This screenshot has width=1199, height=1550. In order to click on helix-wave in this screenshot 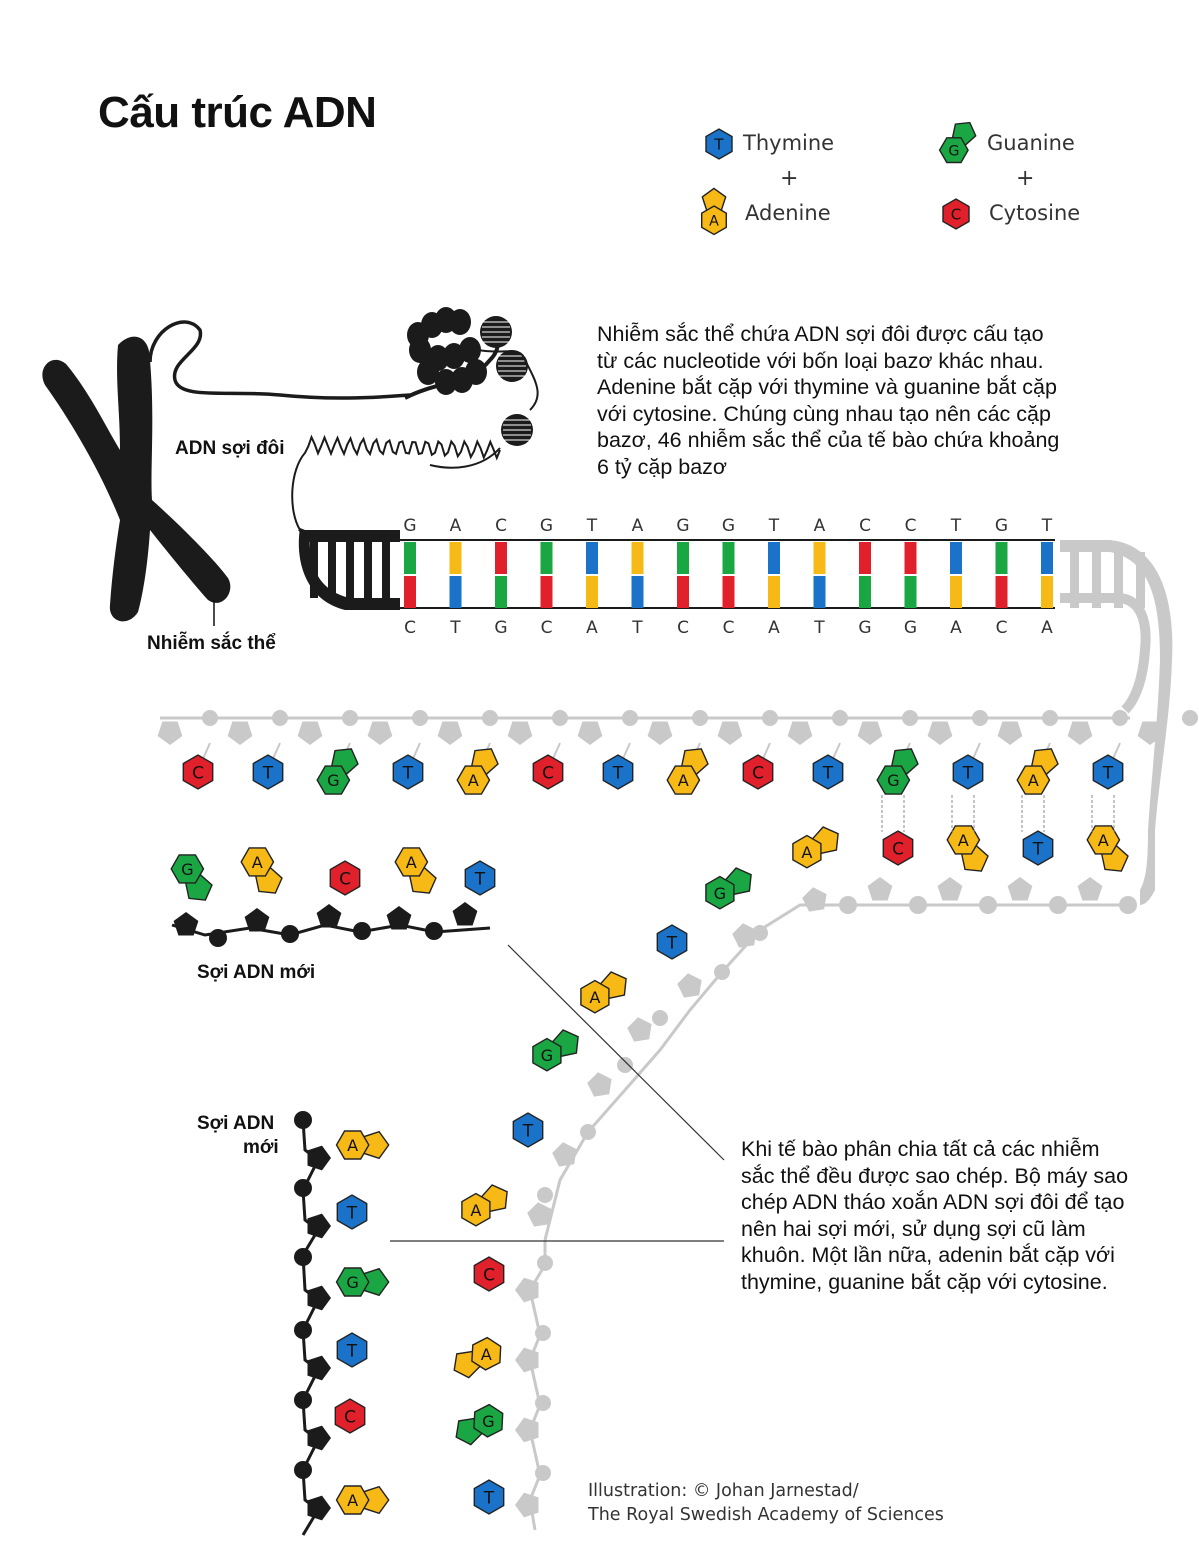, I will do `click(396, 482)`.